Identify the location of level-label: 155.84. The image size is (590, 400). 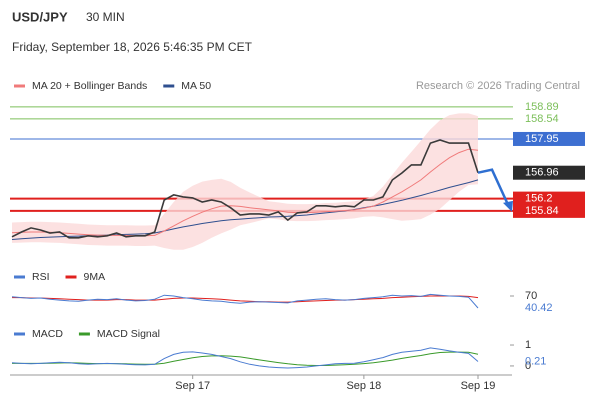
(542, 211).